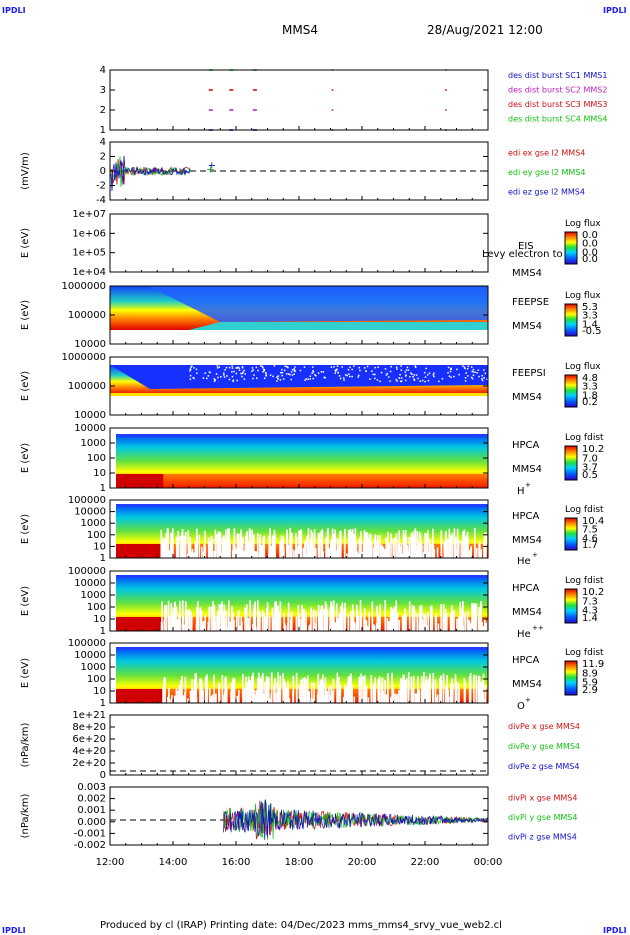 The height and width of the screenshot is (935, 630). I want to click on corner-label-top-right: IPDLI, so click(615, 10).